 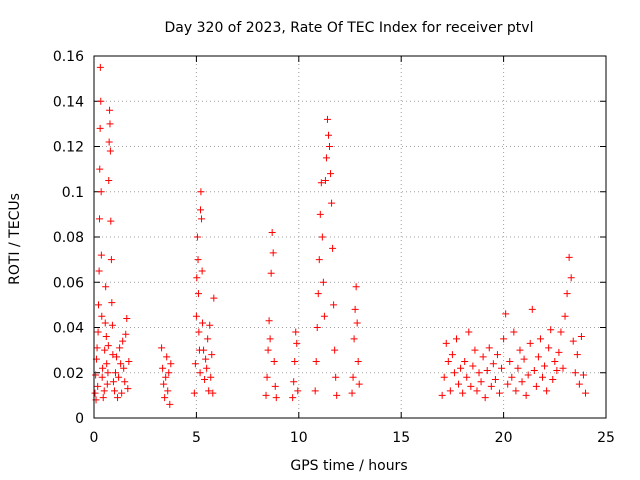 I want to click on x-tick-label: 10, so click(x=299, y=438).